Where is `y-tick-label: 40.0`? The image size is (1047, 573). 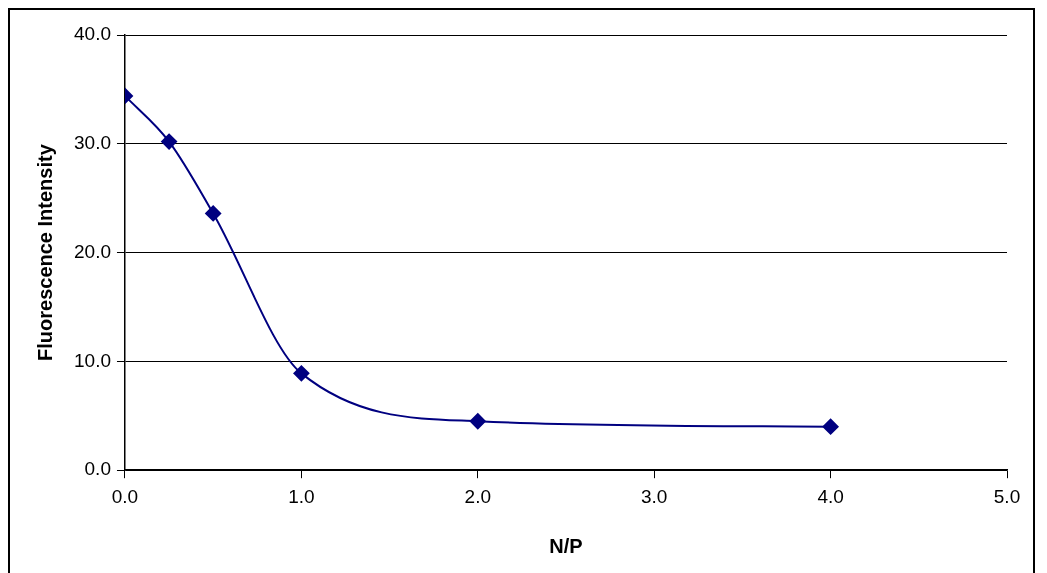 y-tick-label: 40.0 is located at coordinates (92, 34).